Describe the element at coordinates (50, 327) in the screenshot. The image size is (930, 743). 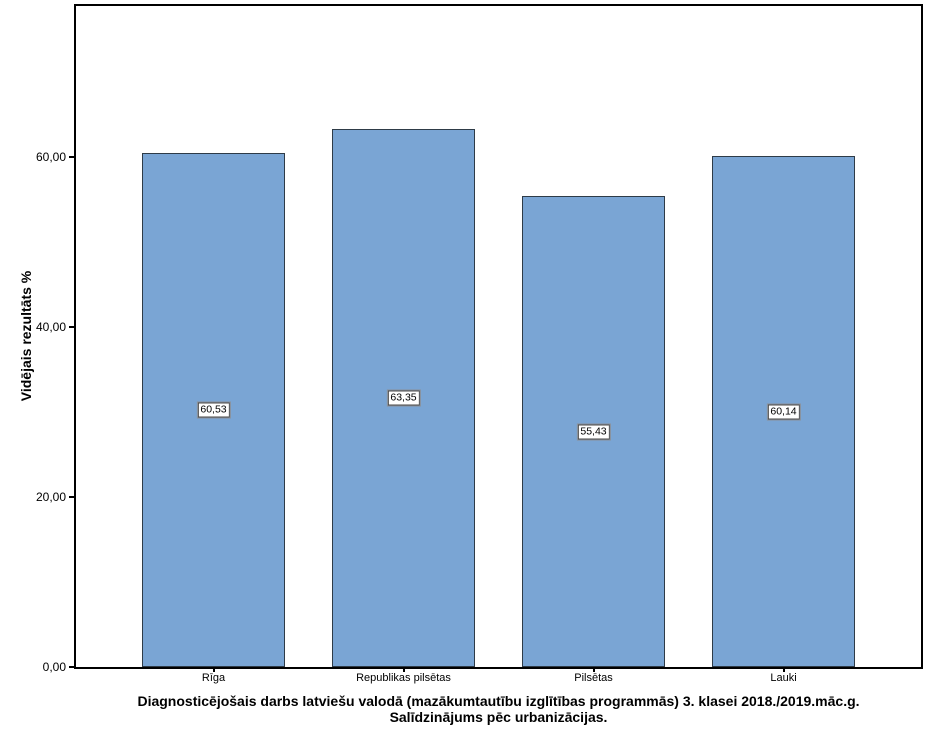
I see `y-tick-label: 40,00` at that location.